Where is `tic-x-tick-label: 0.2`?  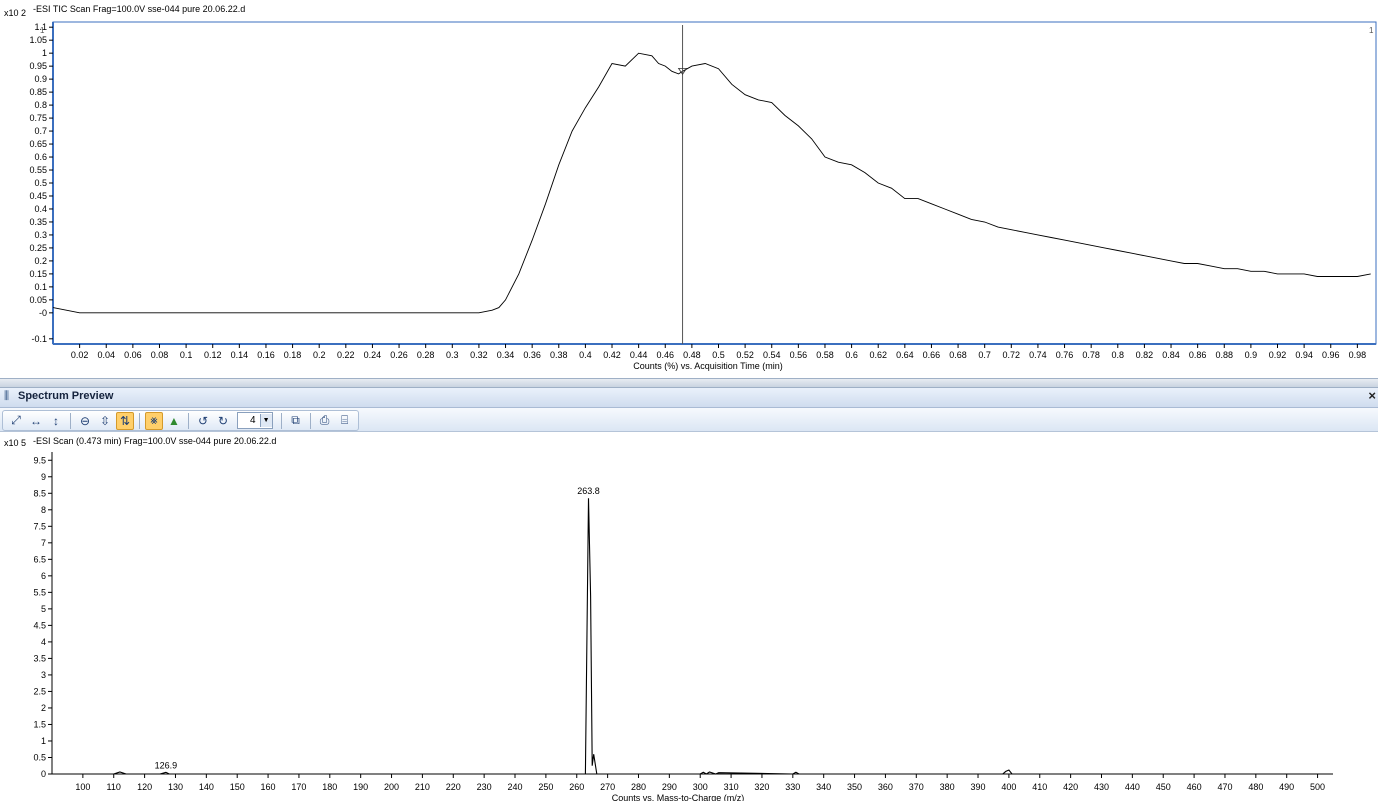 tic-x-tick-label: 0.2 is located at coordinates (319, 355).